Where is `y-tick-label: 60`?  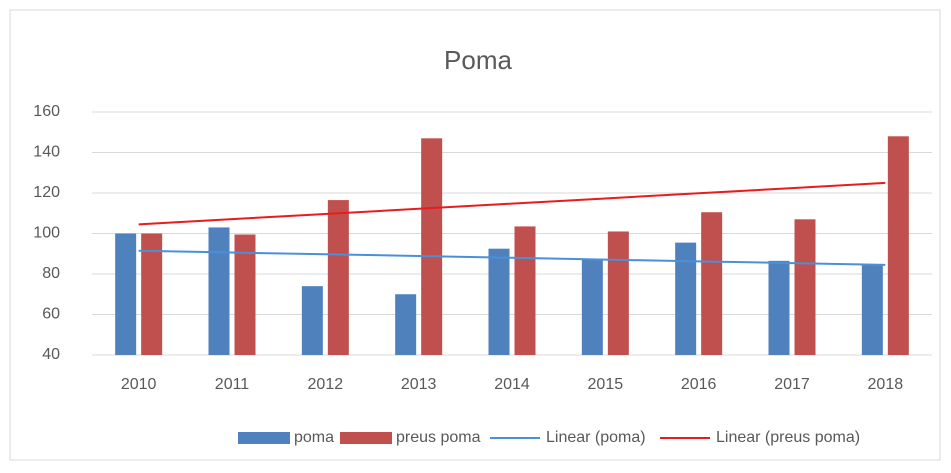
y-tick-label: 60 is located at coordinates (51, 314).